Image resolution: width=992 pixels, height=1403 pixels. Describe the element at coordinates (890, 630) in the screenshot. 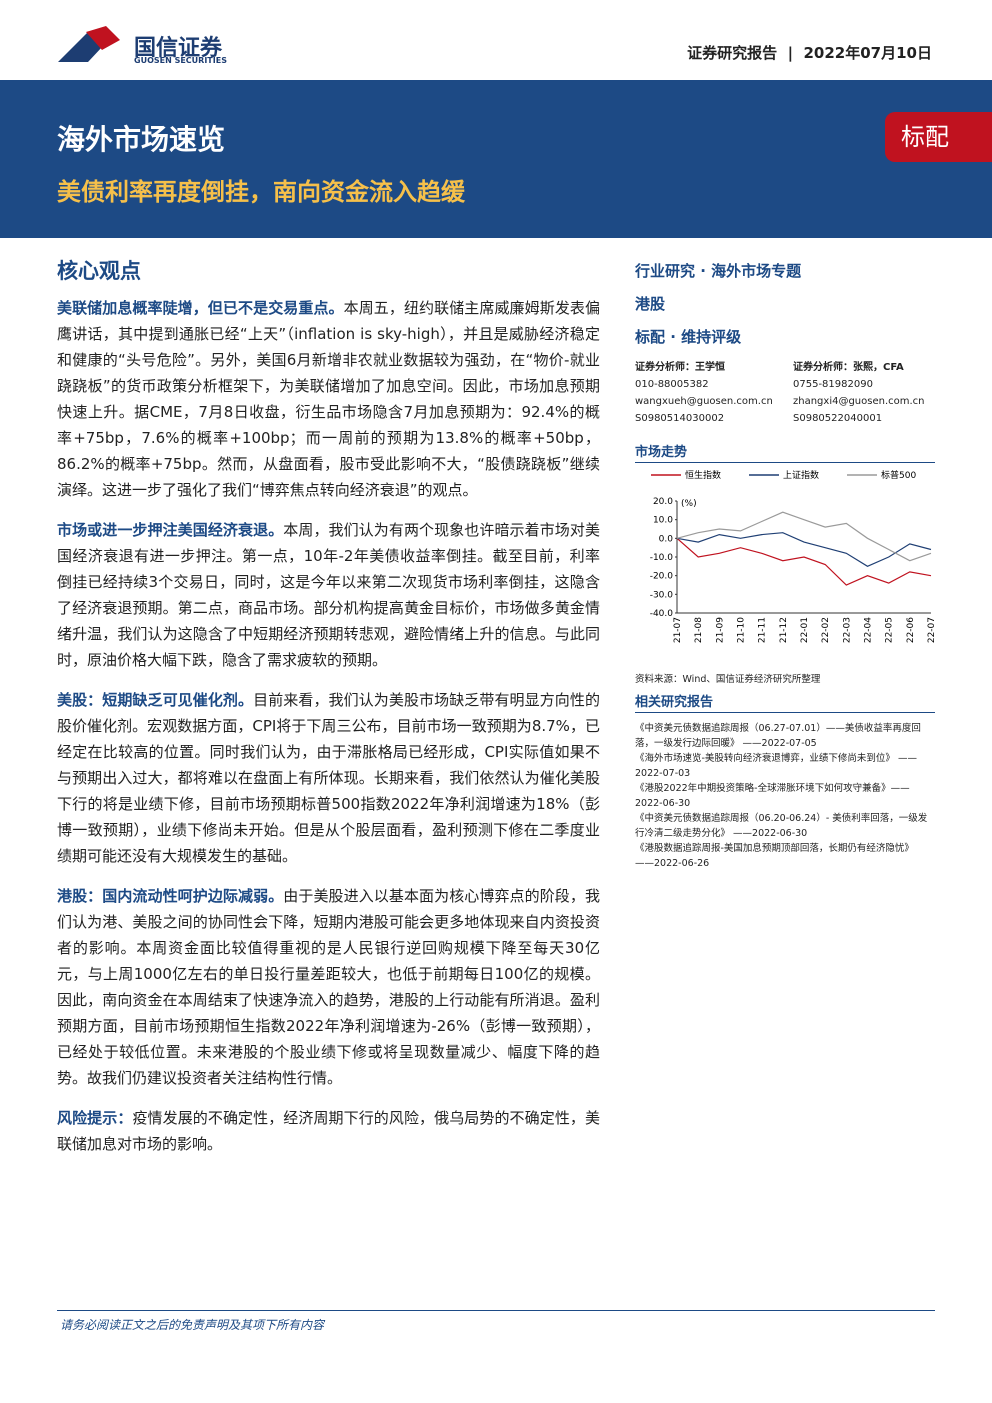

I see `x-tick-label: 22-05` at that location.